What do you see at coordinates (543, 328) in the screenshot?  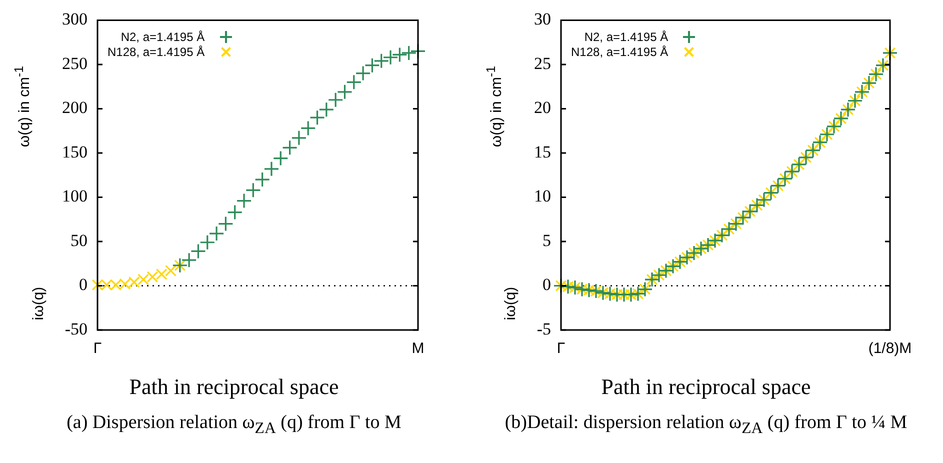 I see `y-tick-label: -5` at bounding box center [543, 328].